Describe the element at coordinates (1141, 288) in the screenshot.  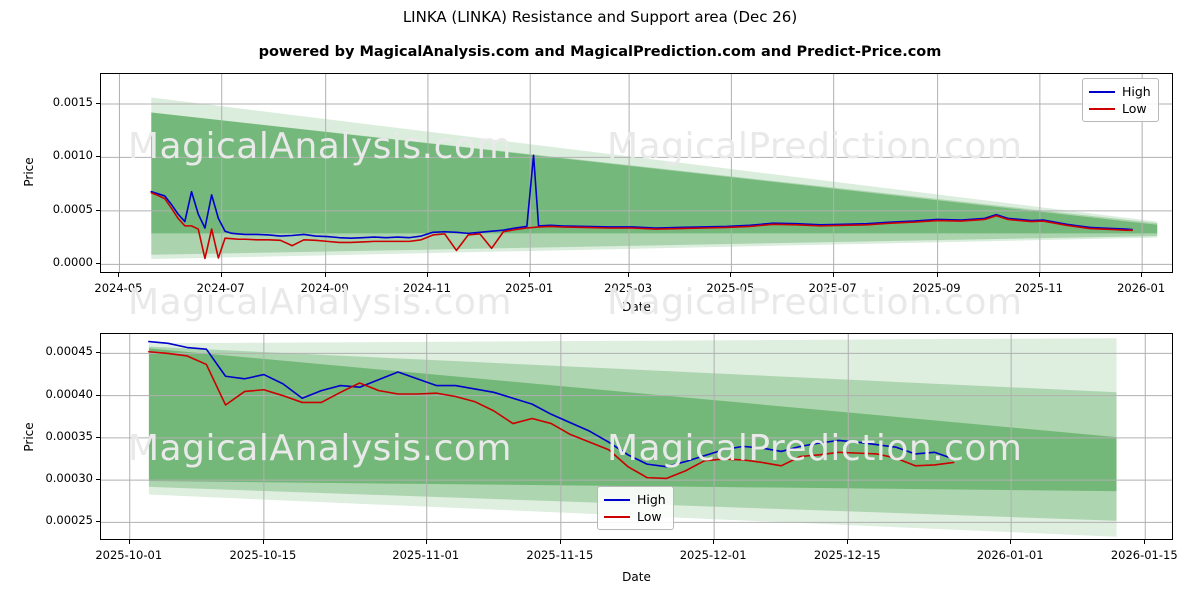
I see `overview-x-tick-label: 2026-01` at that location.